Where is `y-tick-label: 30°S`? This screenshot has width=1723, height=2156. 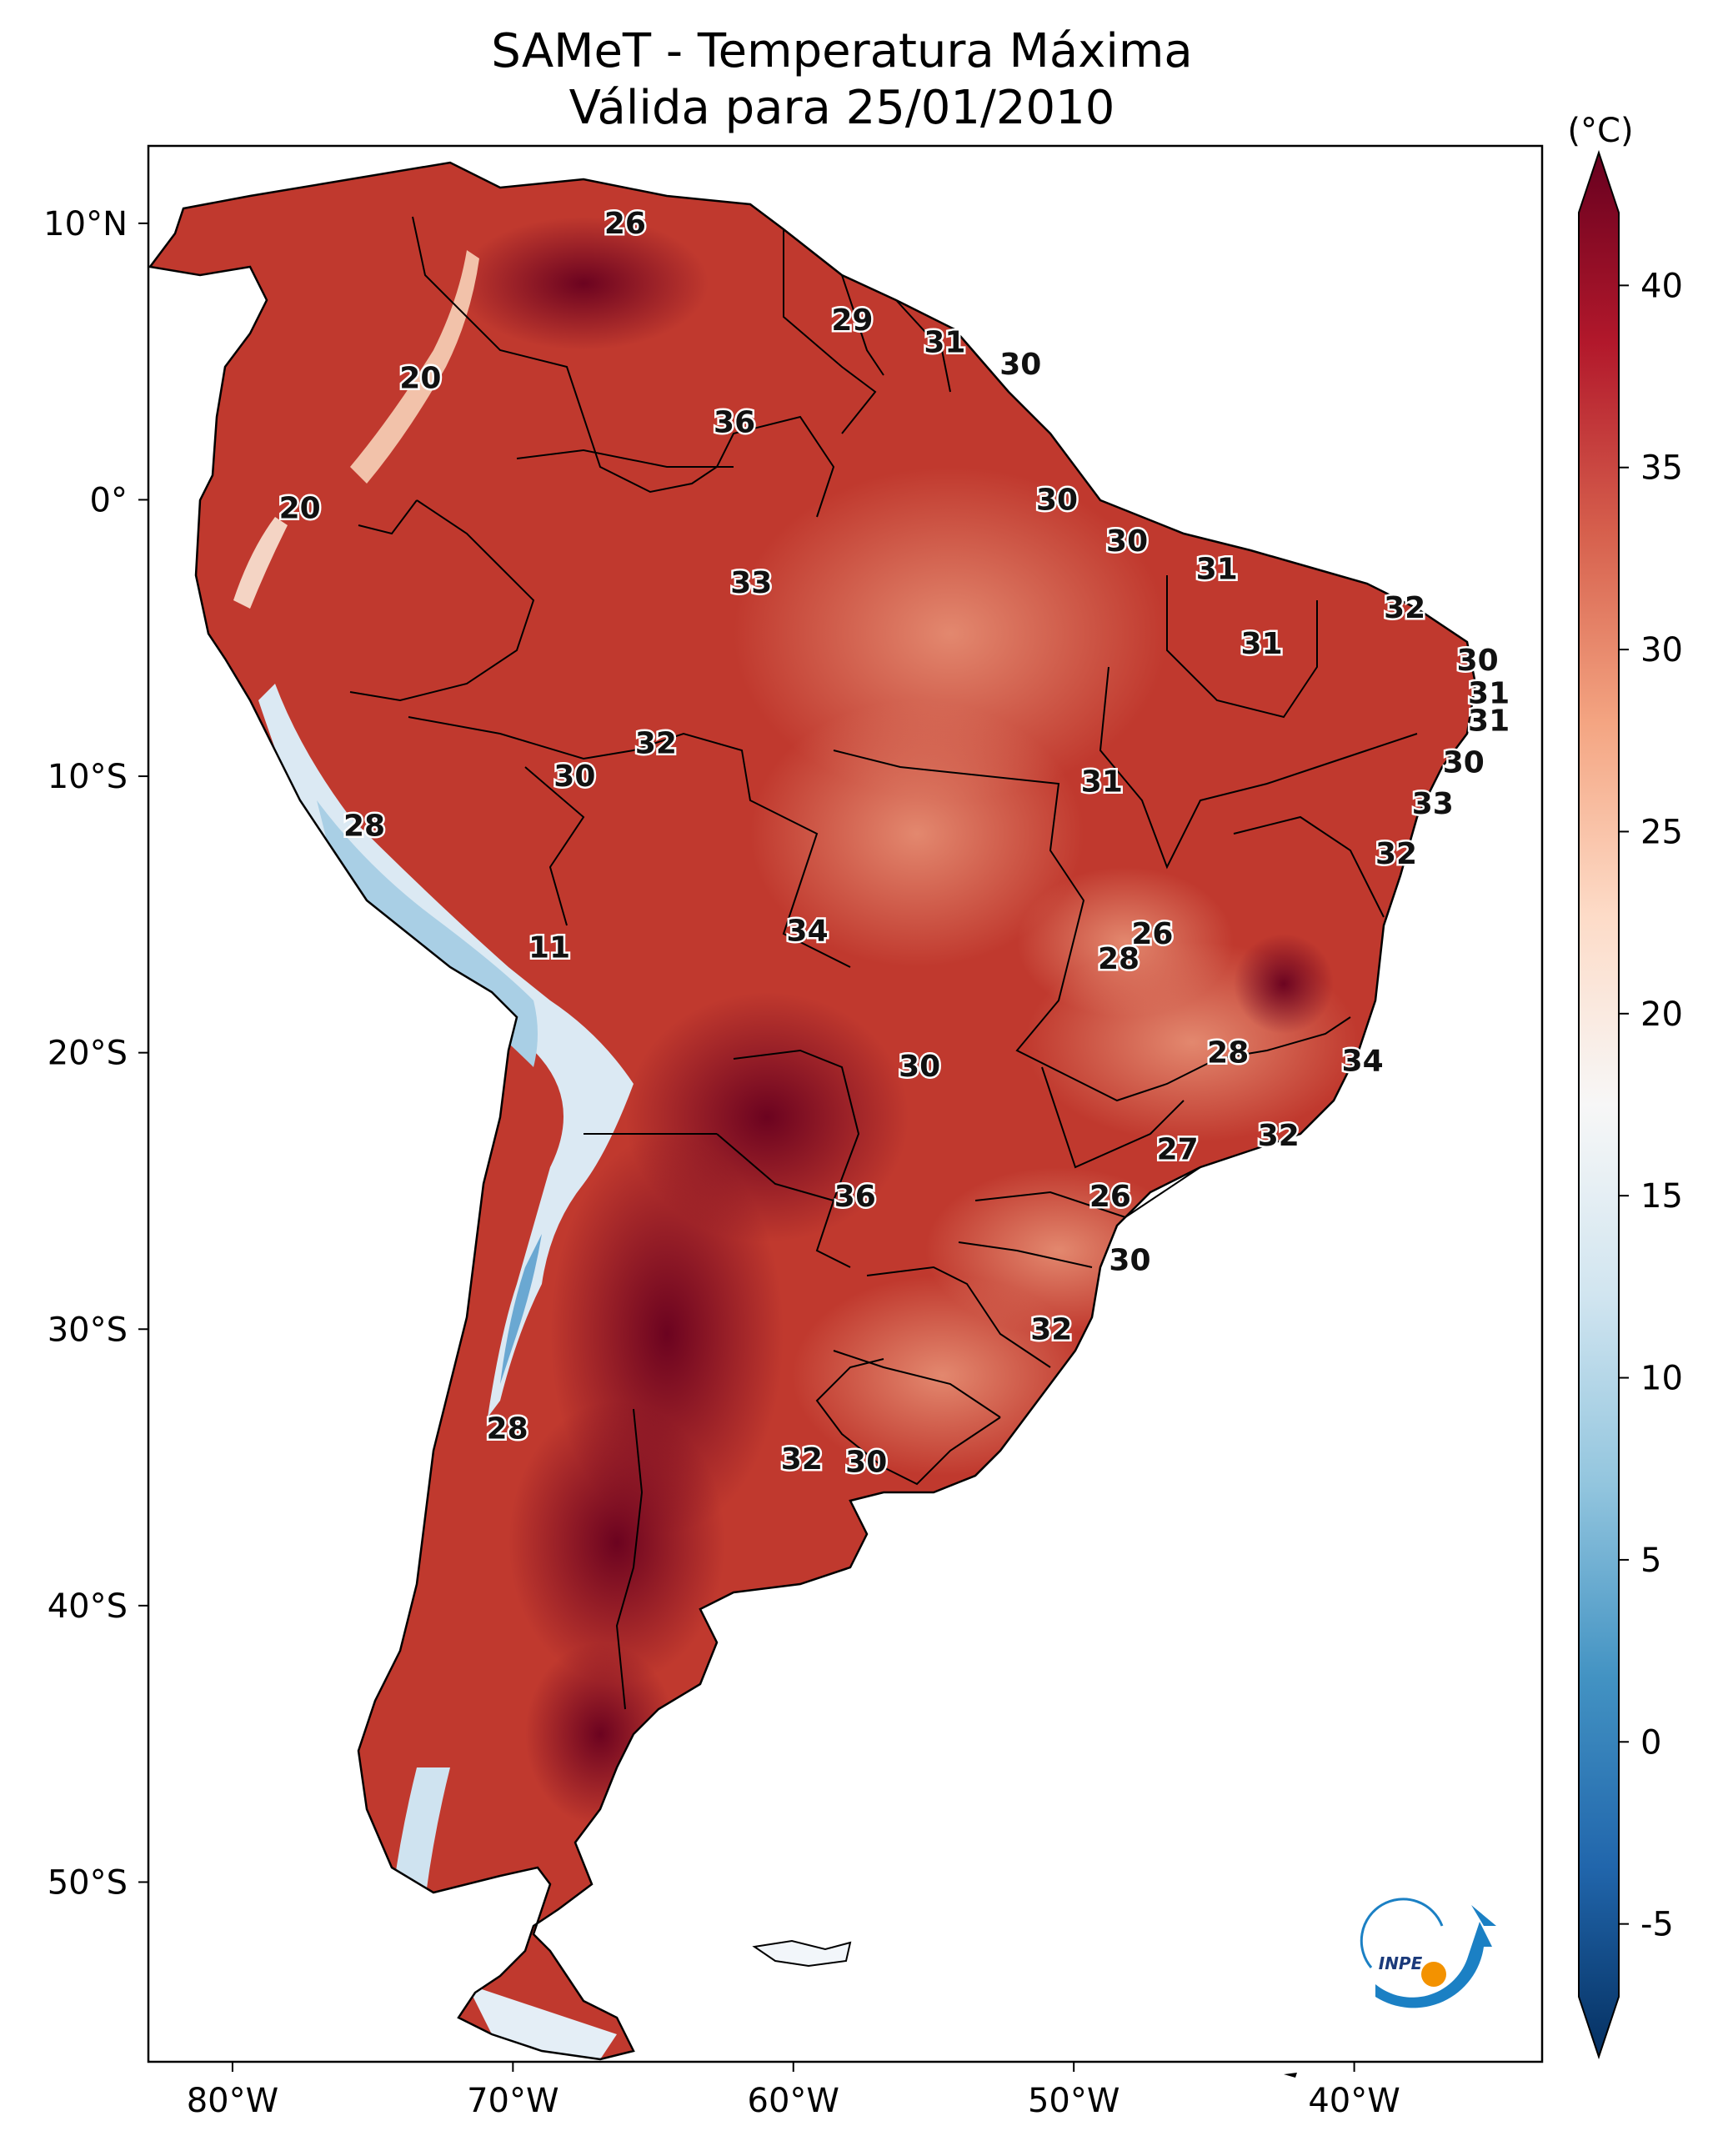
y-tick-label: 30°S is located at coordinates (88, 1330).